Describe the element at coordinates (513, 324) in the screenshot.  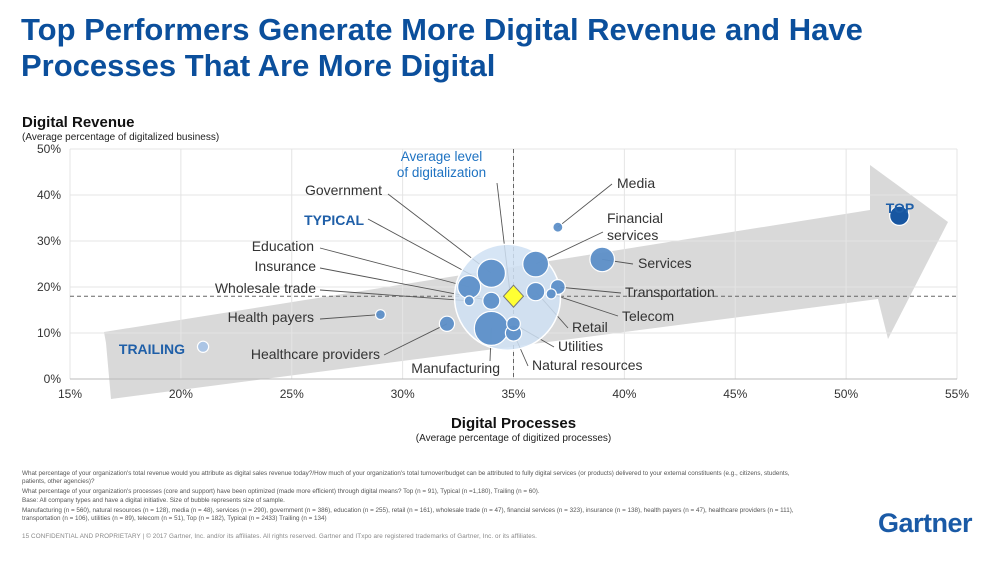
I see `bubble-utilities` at that location.